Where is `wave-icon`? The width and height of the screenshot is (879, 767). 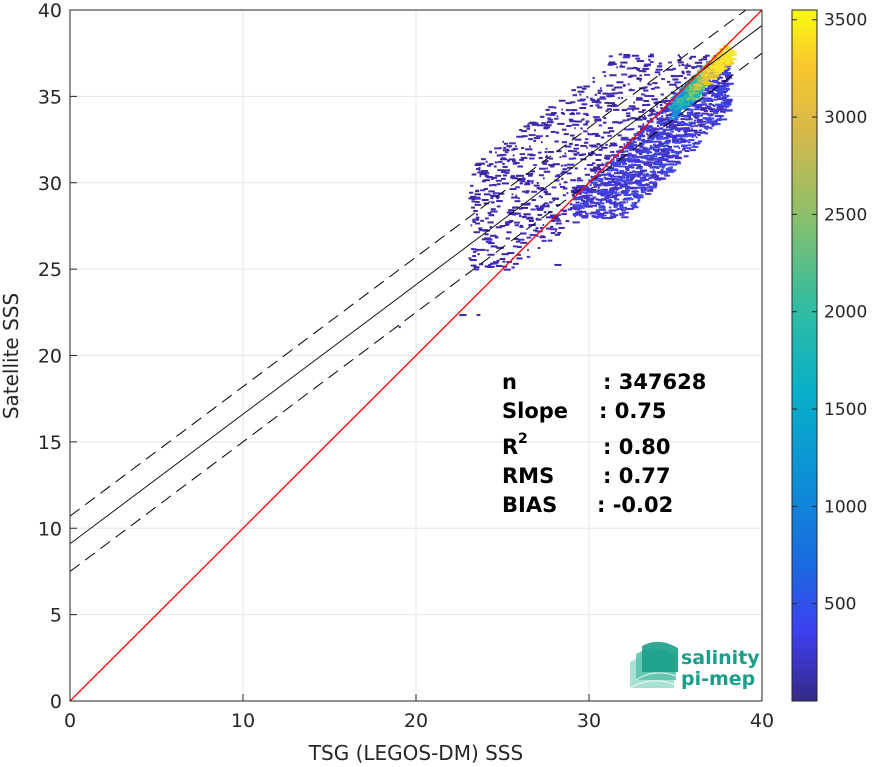
wave-icon is located at coordinates (653, 665).